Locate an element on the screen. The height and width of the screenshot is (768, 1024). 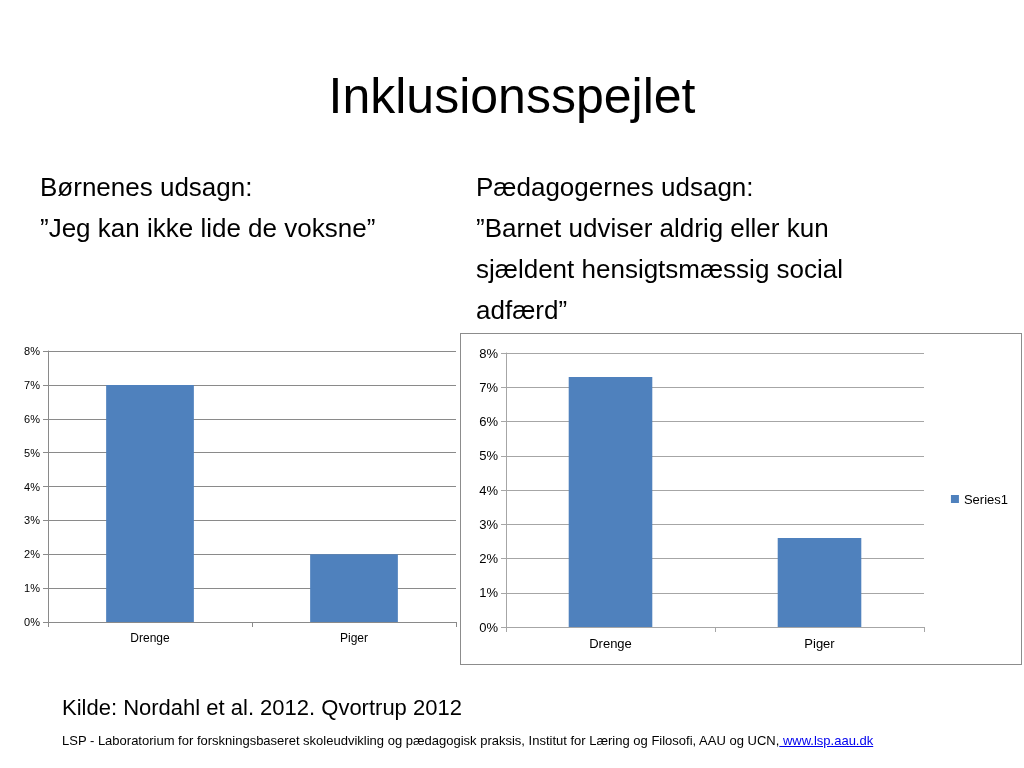
text: Kilde: Nordahl et al. 2012. Qvortrup 2012 is located at coordinates (262, 708).